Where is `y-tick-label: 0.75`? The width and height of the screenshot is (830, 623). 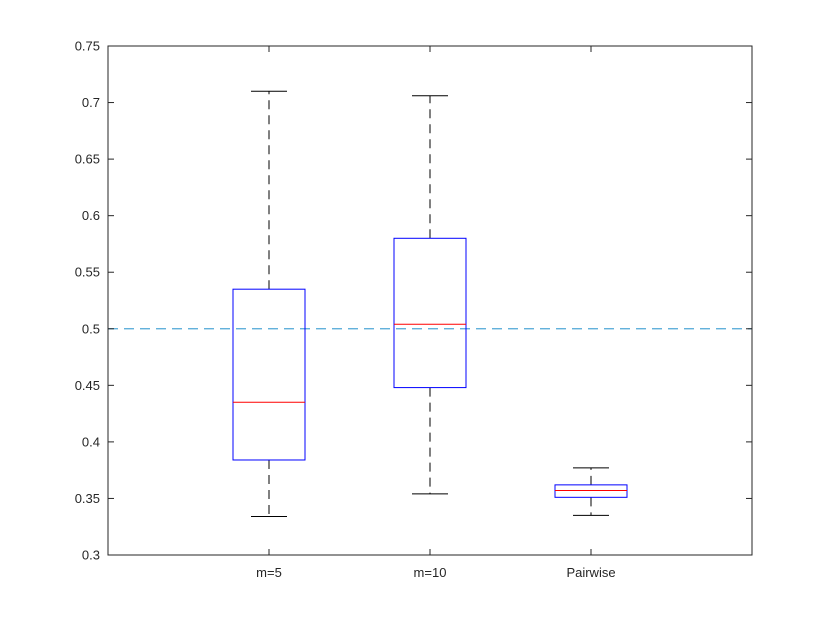 y-tick-label: 0.75 is located at coordinates (87, 46).